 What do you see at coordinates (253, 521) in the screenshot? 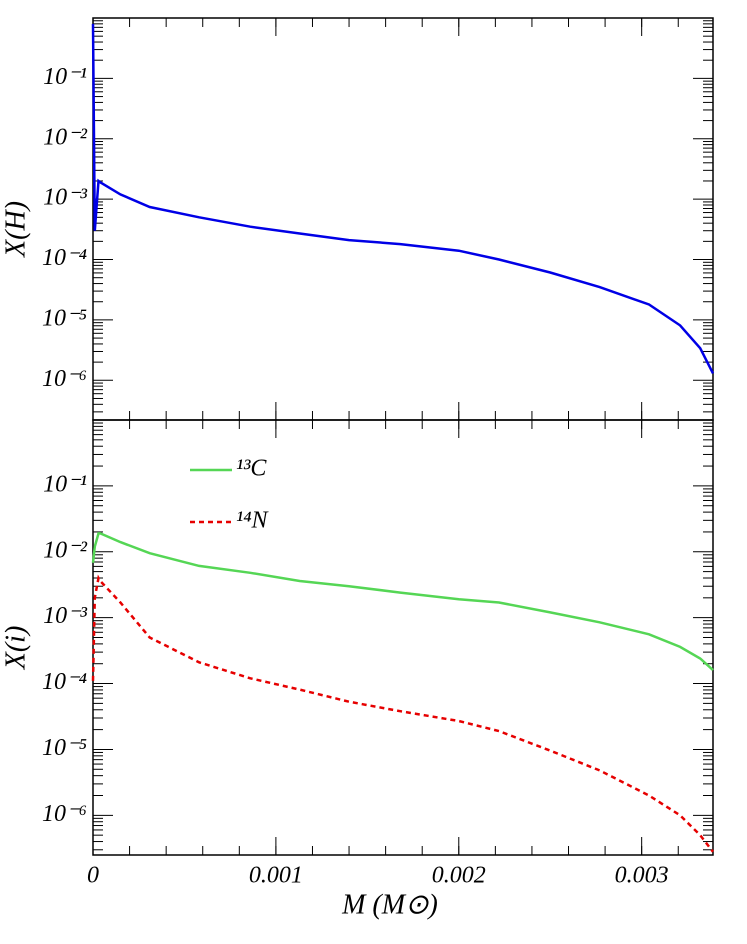
I see `legend-label: ¹⁴N` at bounding box center [253, 521].